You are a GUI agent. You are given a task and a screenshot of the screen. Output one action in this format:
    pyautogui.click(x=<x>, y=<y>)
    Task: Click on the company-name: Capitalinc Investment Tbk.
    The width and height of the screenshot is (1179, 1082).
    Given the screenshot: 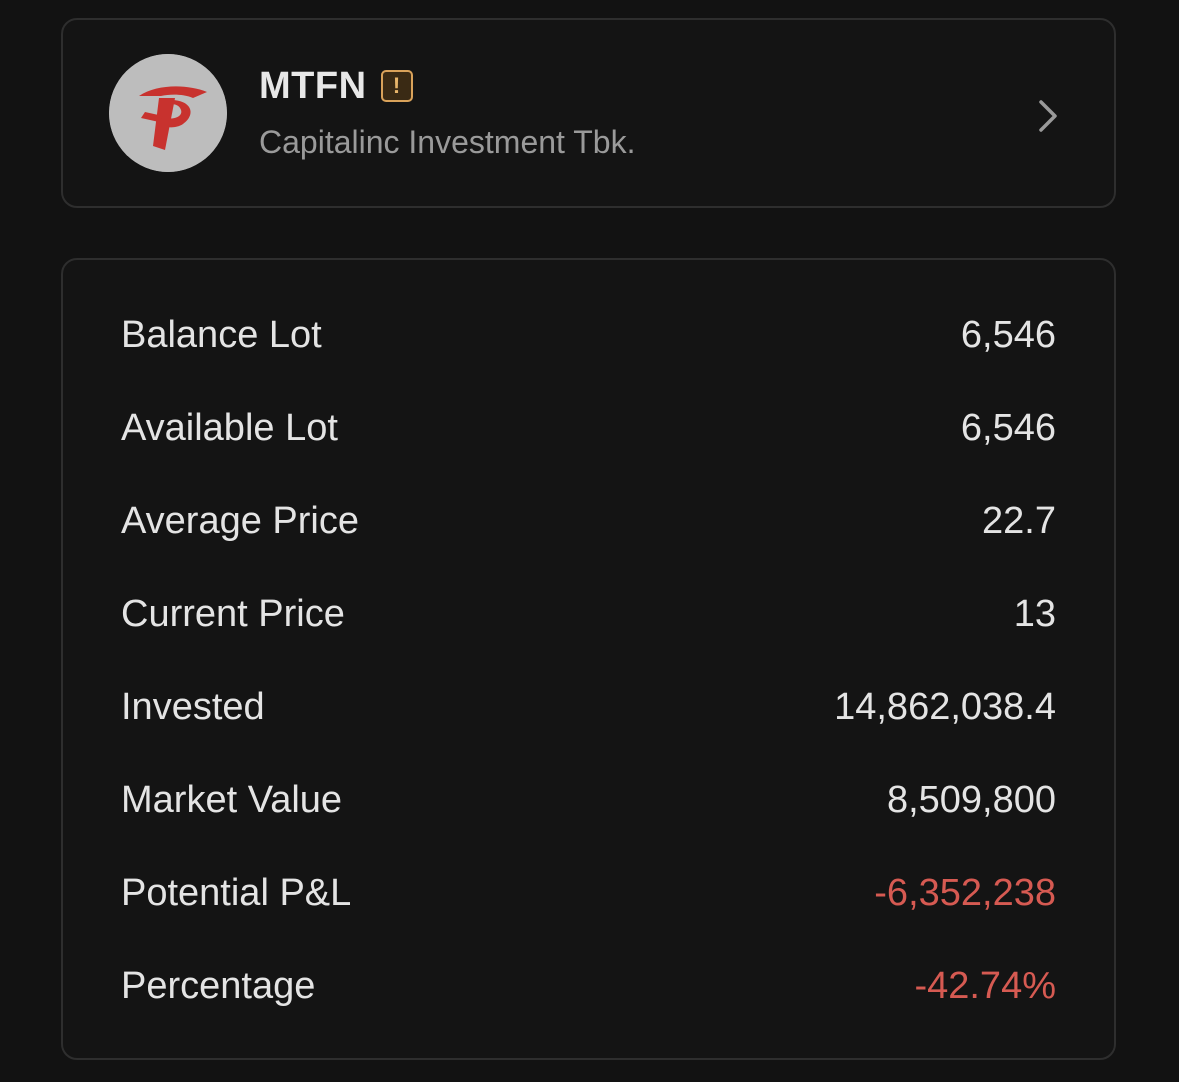 What is the action you would take?
    pyautogui.click(x=447, y=142)
    